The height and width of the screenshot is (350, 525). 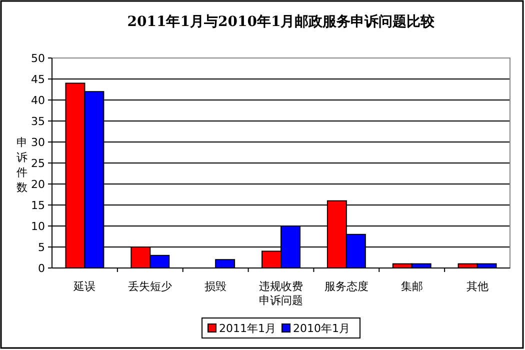 I want to click on x-axis-title: 申诉问题, so click(x=281, y=300).